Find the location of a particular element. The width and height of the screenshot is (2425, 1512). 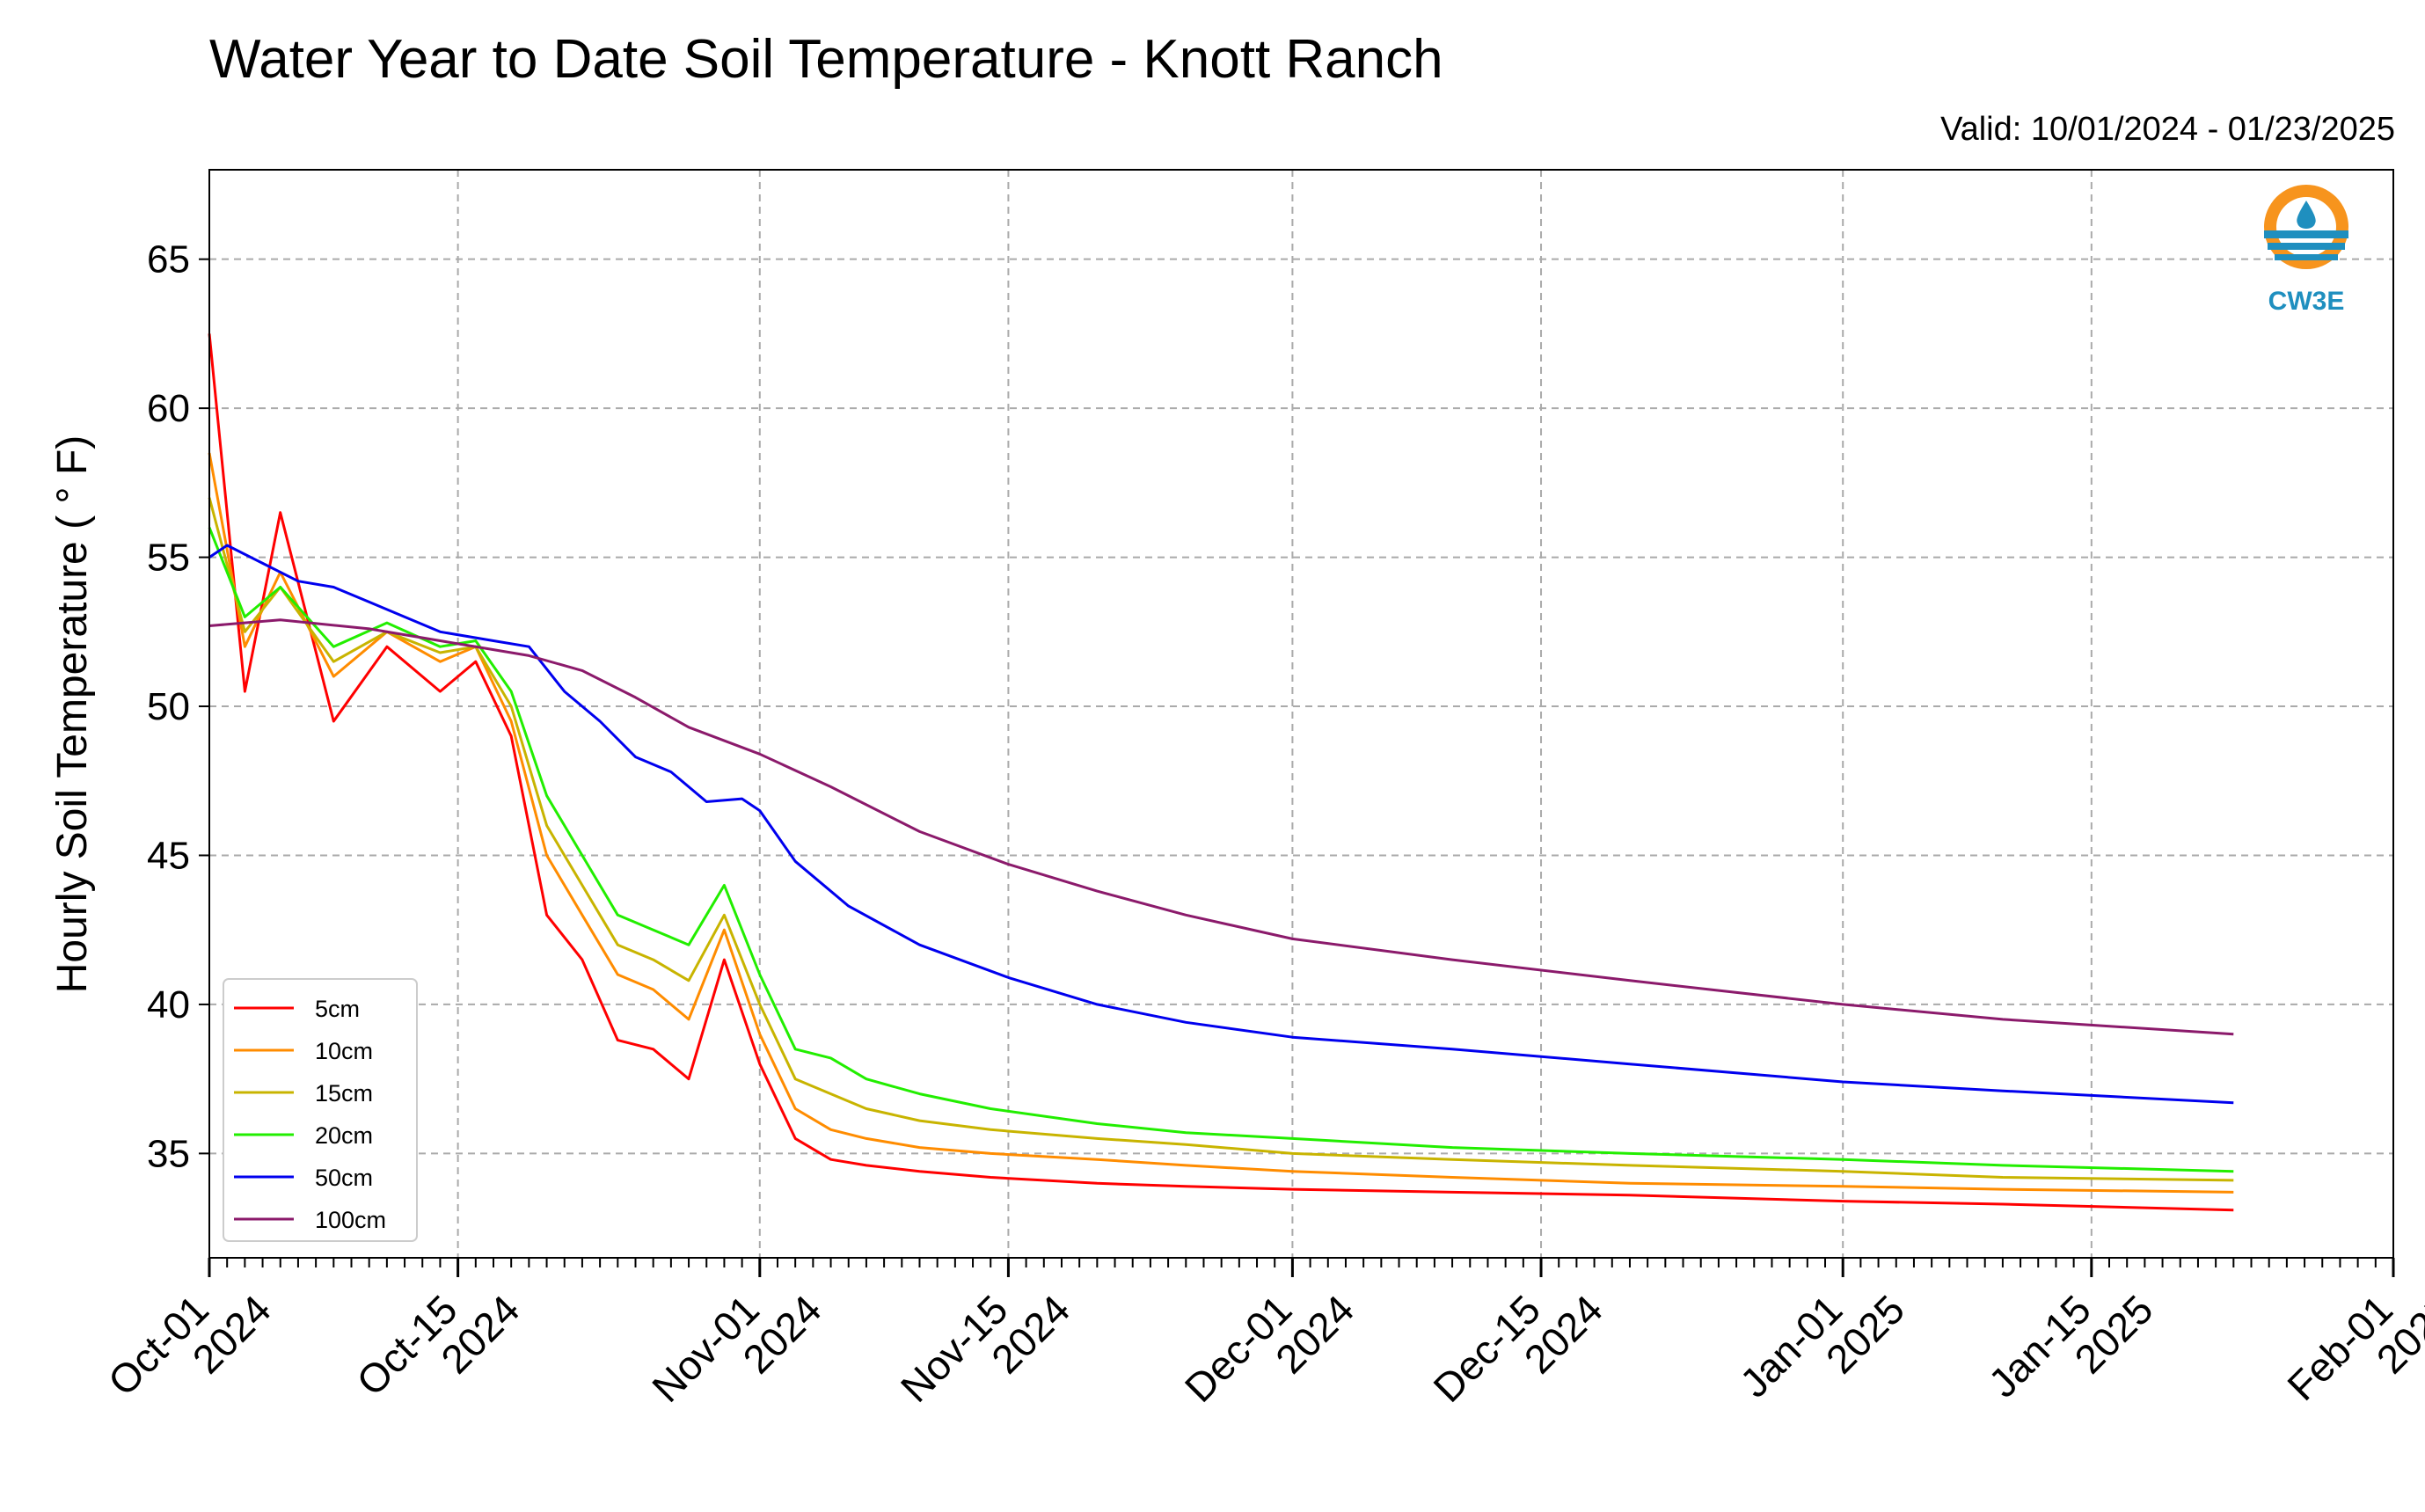

y-tick-label: 60 is located at coordinates (168, 408).